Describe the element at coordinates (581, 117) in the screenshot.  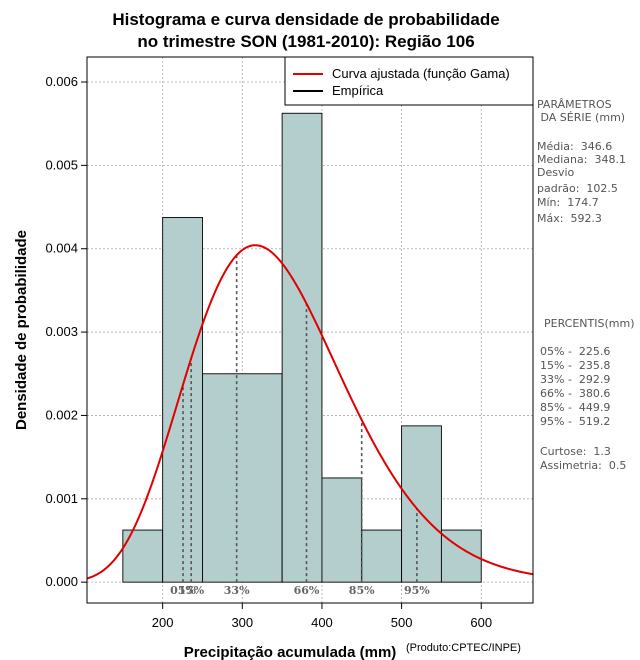
I see `stats-header-line-2: DA SÉRIE (mm)` at that location.